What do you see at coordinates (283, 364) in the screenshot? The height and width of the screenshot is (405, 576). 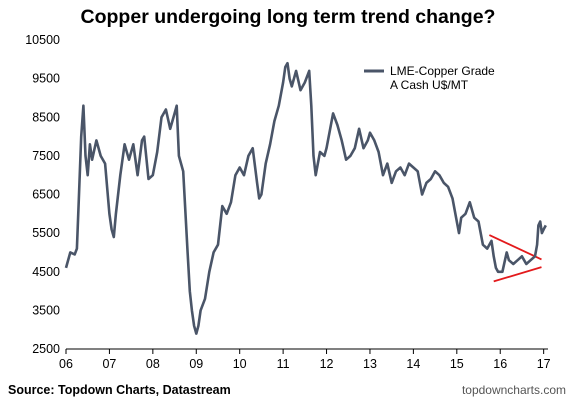 I see `x-tick-label: 11` at bounding box center [283, 364].